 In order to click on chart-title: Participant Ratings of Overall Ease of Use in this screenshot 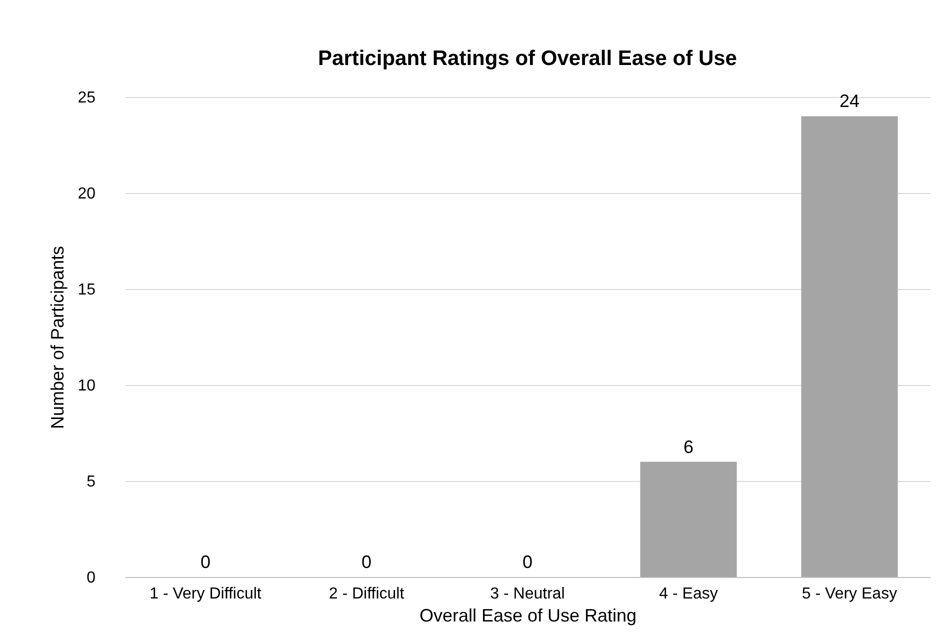, I will do `click(527, 58)`.